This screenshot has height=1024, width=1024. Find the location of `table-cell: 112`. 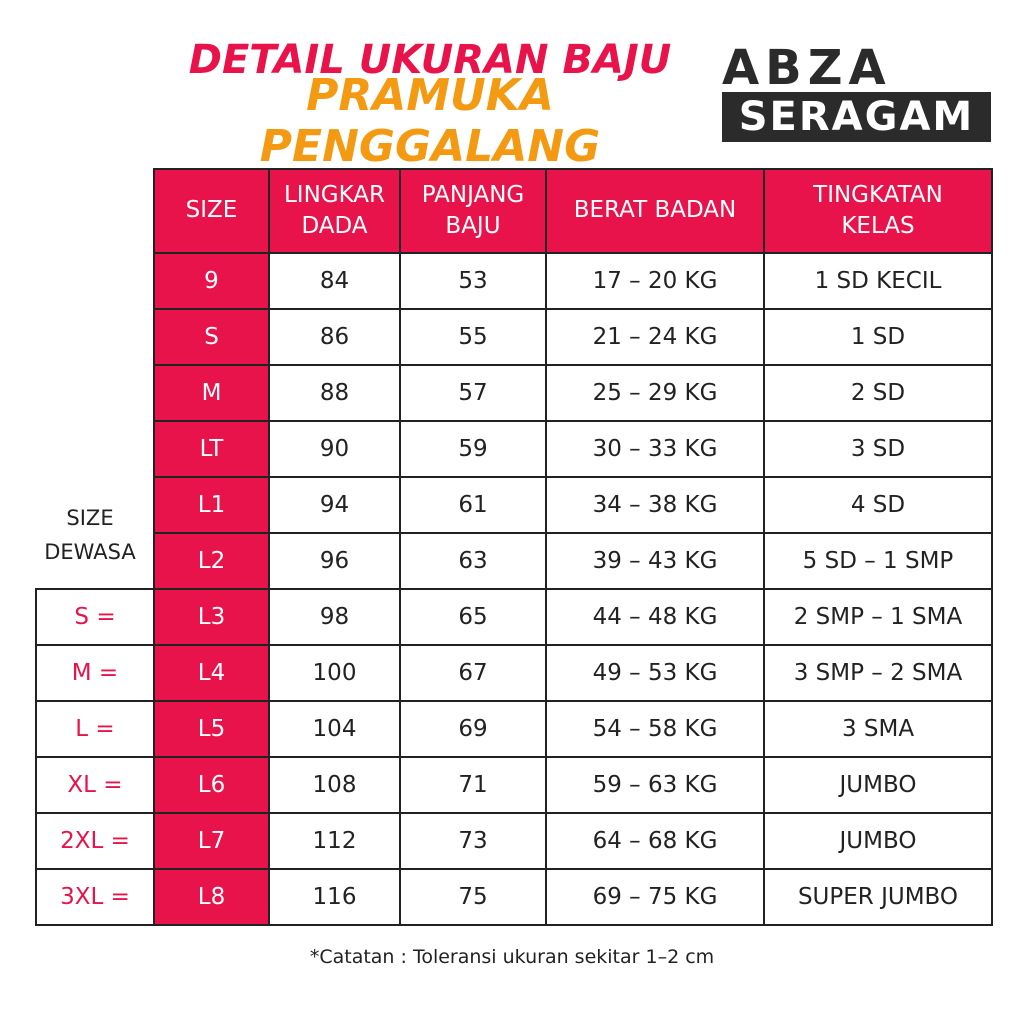

table-cell: 112 is located at coordinates (334, 841).